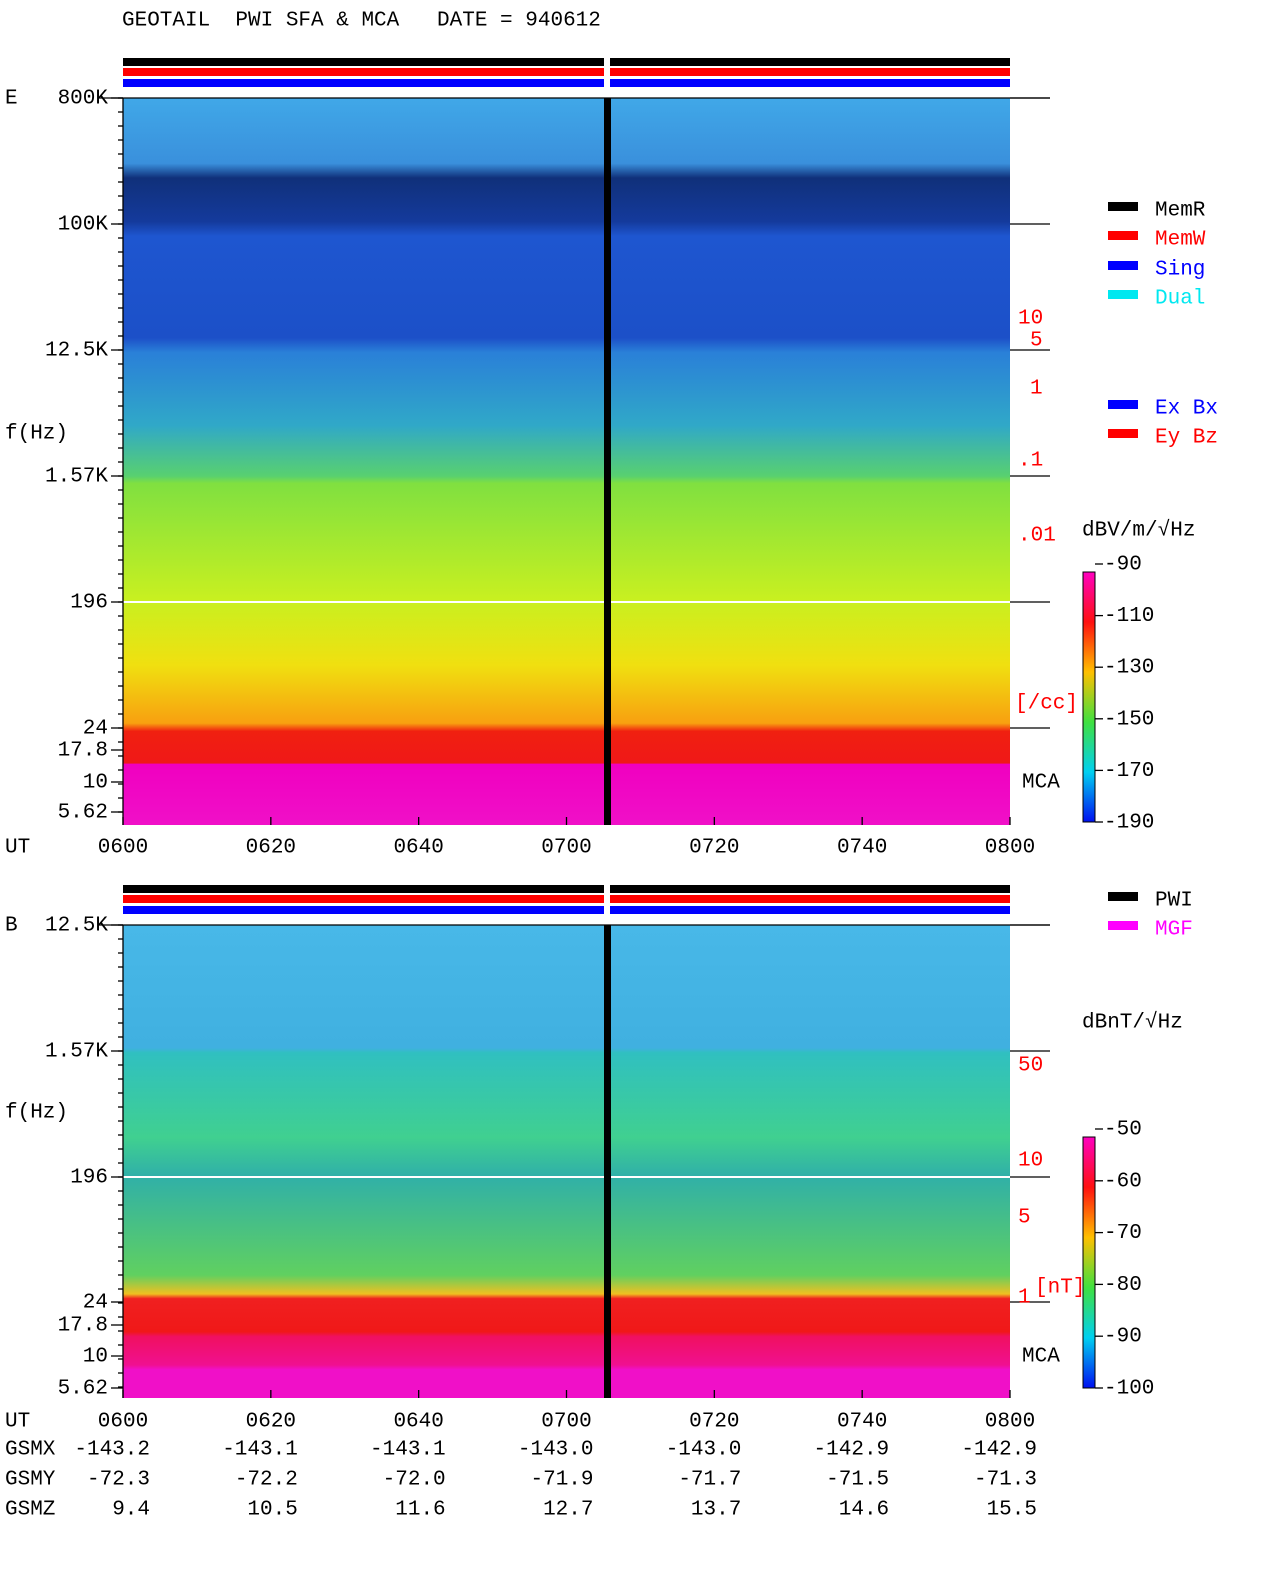 Image resolution: width=1280 pixels, height=1593 pixels. I want to click on orbit-value: -71.3, so click(1005, 1480).